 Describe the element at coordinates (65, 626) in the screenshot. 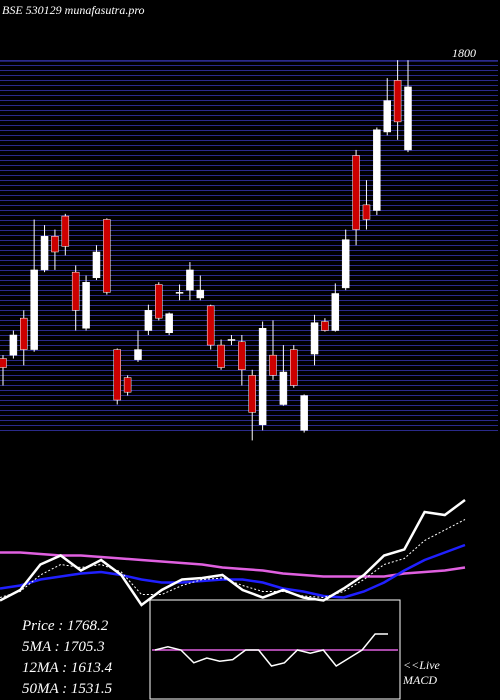

I see `stat-label: Price : 1768.2` at that location.